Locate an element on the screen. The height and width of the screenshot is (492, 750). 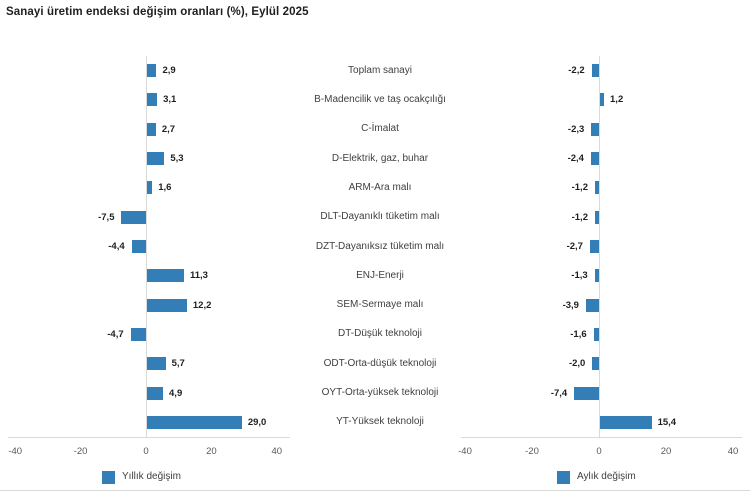
value-label-monthly-6: -2,7 is located at coordinates (574, 246).